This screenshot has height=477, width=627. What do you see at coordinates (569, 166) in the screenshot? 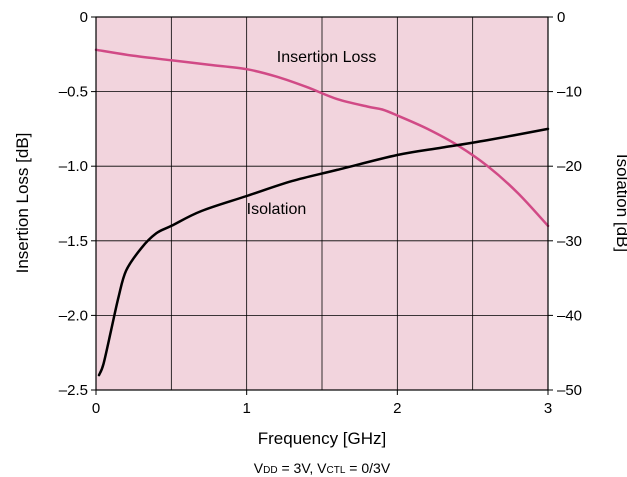
I see `y-right-tick-label: –20` at bounding box center [569, 166].